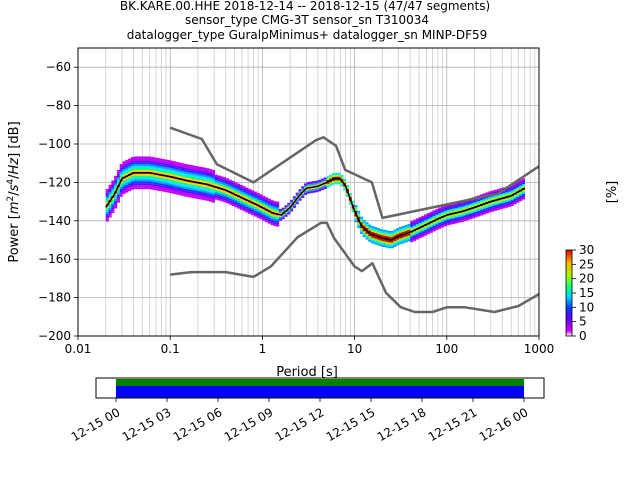 This screenshot has width=640, height=480. Describe the element at coordinates (147, 424) in the screenshot. I see `timeline-tick-label: 12-15 03` at that location.